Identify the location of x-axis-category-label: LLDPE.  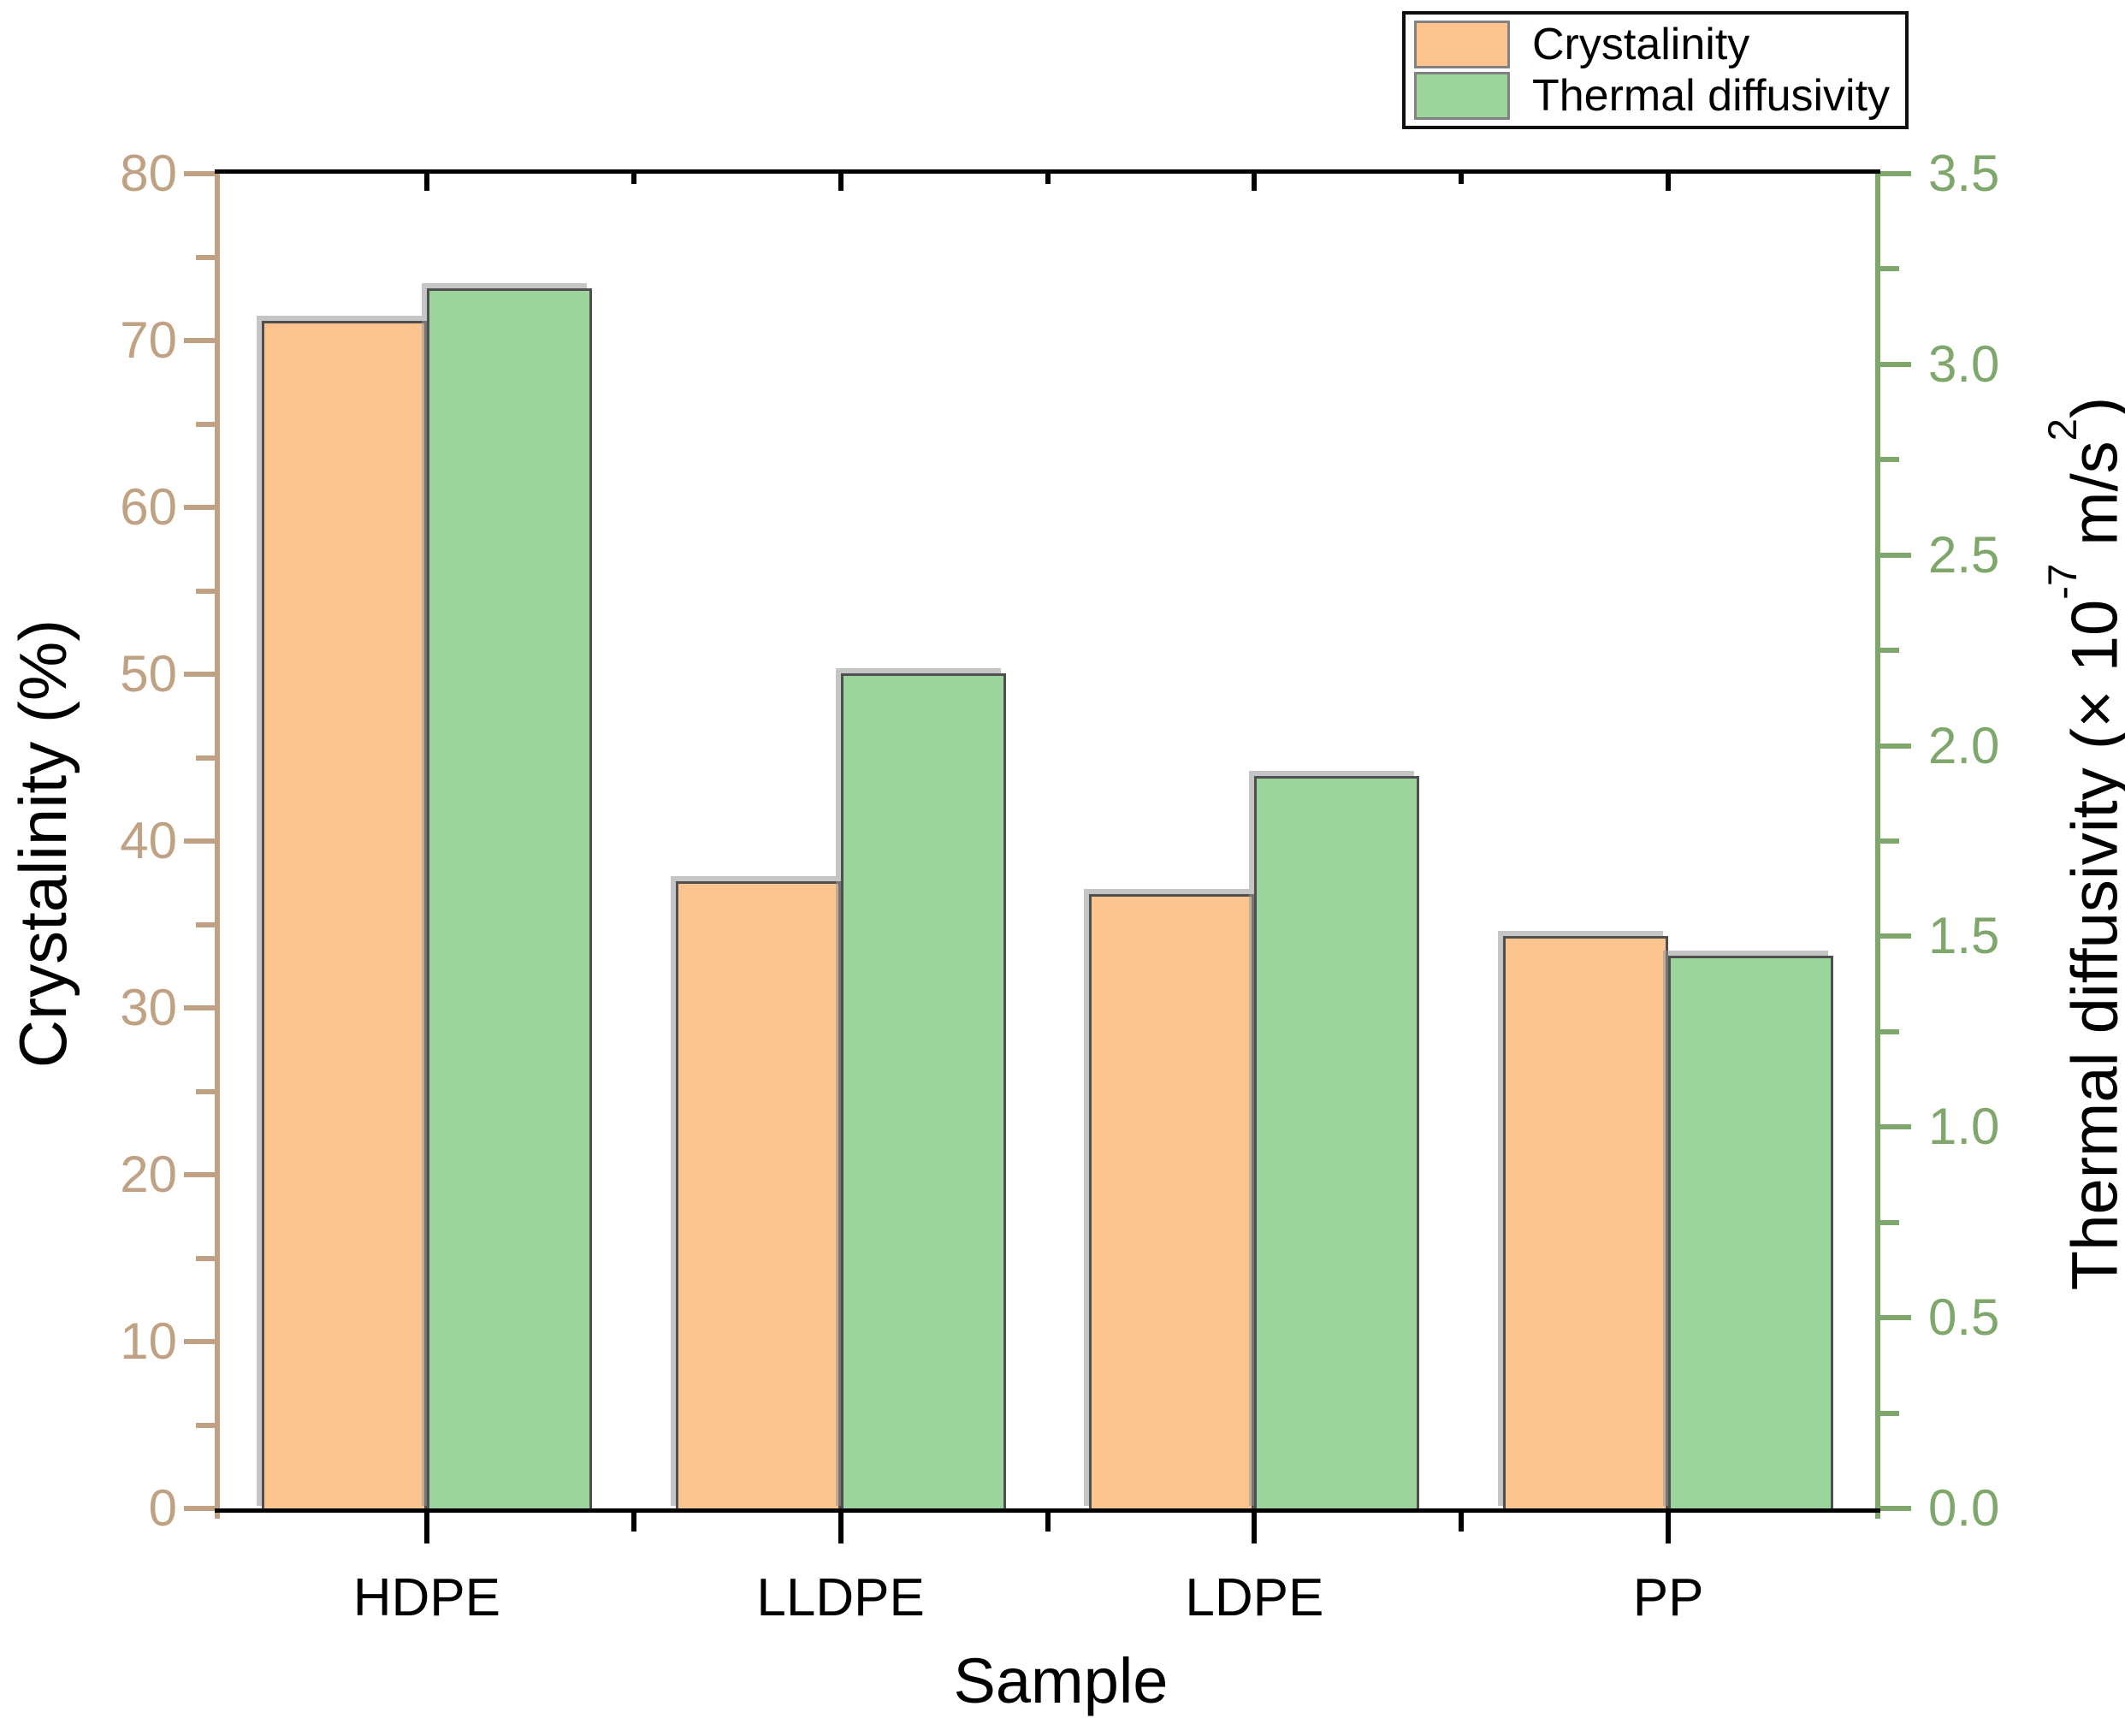
(840, 1598).